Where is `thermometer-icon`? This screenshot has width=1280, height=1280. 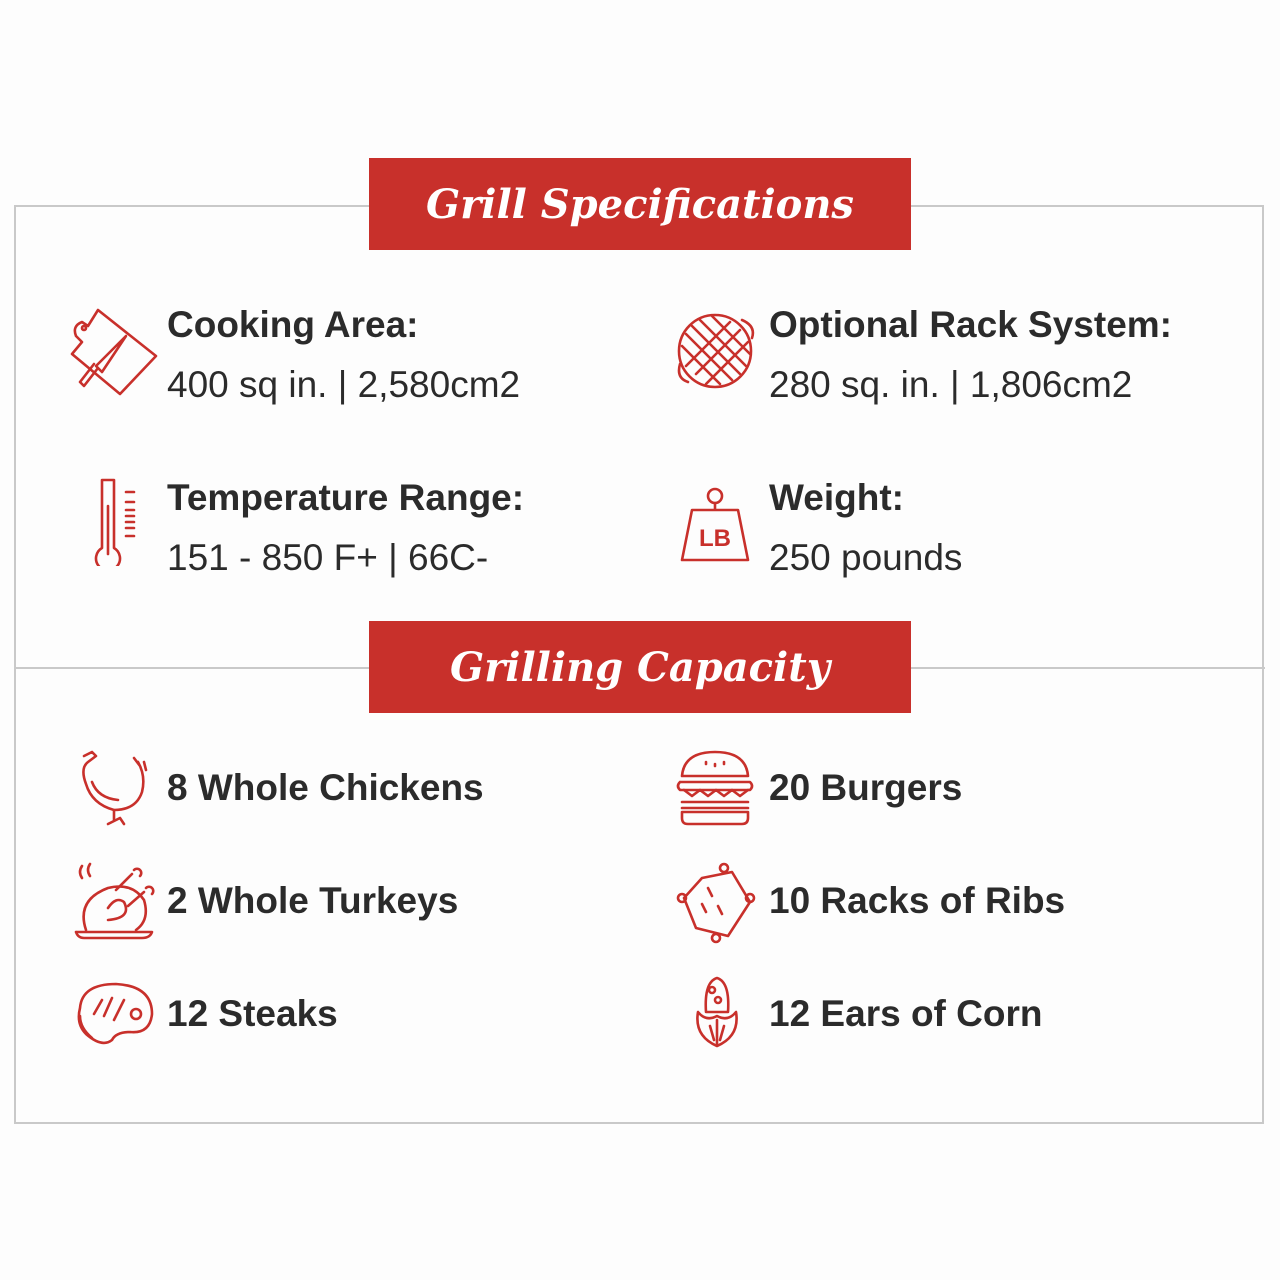 thermometer-icon is located at coordinates (115, 524).